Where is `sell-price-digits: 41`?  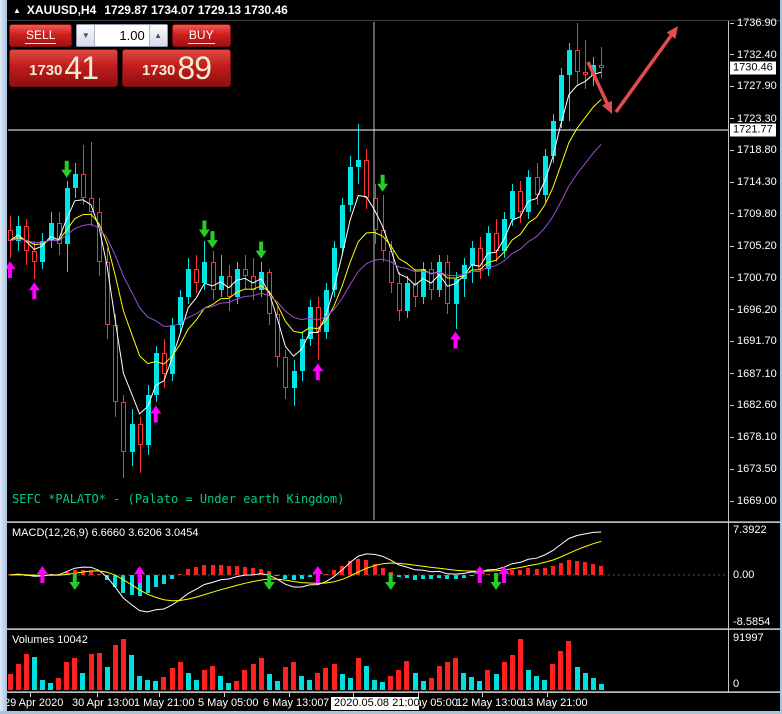
sell-price-digits: 41 is located at coordinates (81, 68).